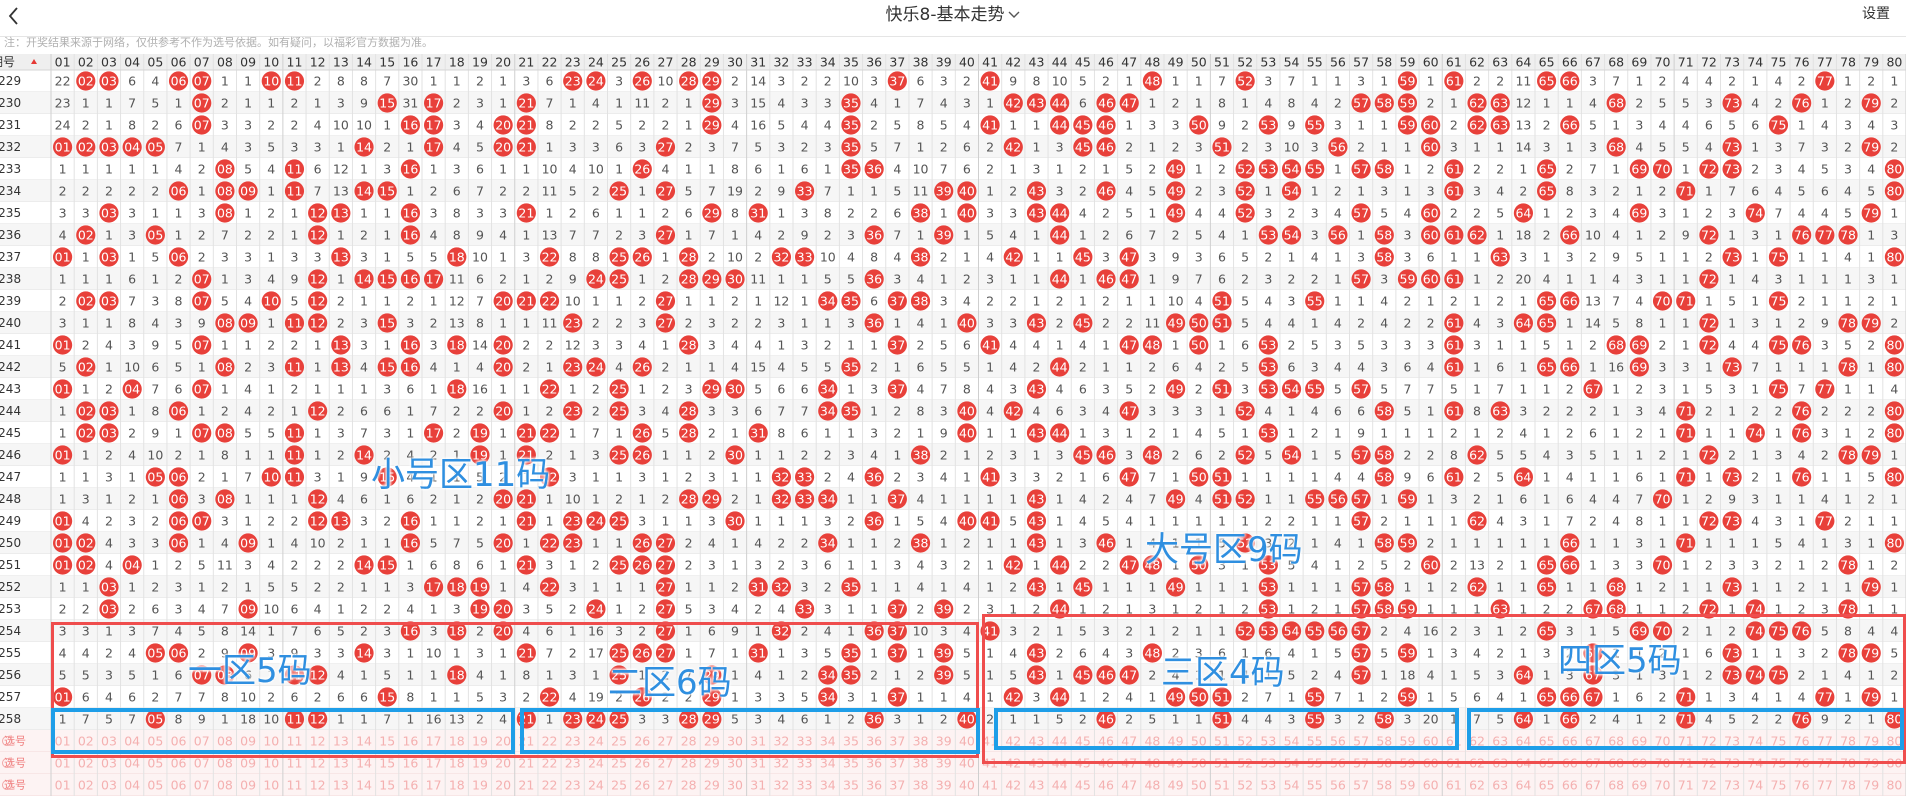 Image resolution: width=1906 pixels, height=796 pixels. I want to click on column-header: 59, so click(1408, 62).